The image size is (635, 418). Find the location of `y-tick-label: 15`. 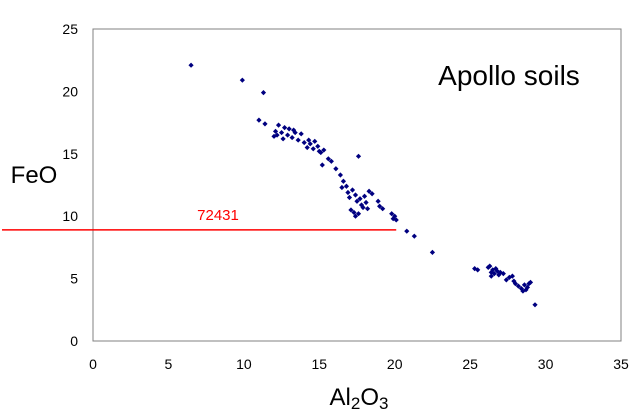

y-tick-label: 15 is located at coordinates (70, 154).